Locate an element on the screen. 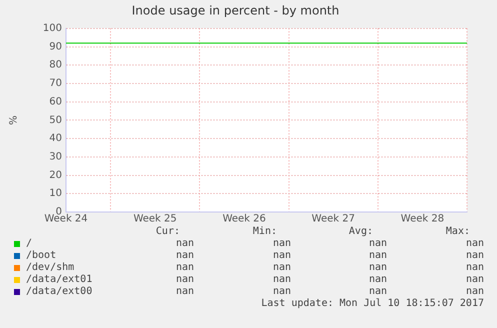 Image resolution: width=497 pixels, height=328 pixels. x-tick-label: Week 28 is located at coordinates (422, 219).